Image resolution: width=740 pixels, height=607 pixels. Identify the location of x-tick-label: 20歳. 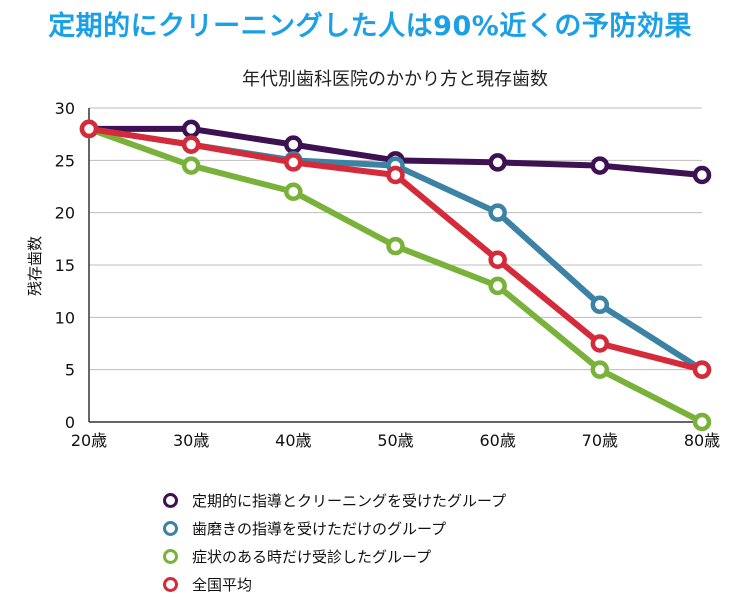
(89, 440).